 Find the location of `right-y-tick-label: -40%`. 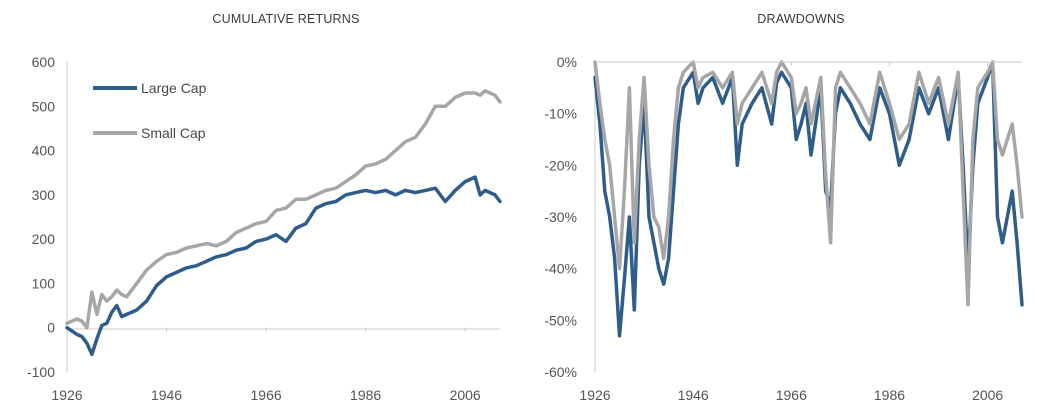

right-y-tick-label: -40% is located at coordinates (560, 269).